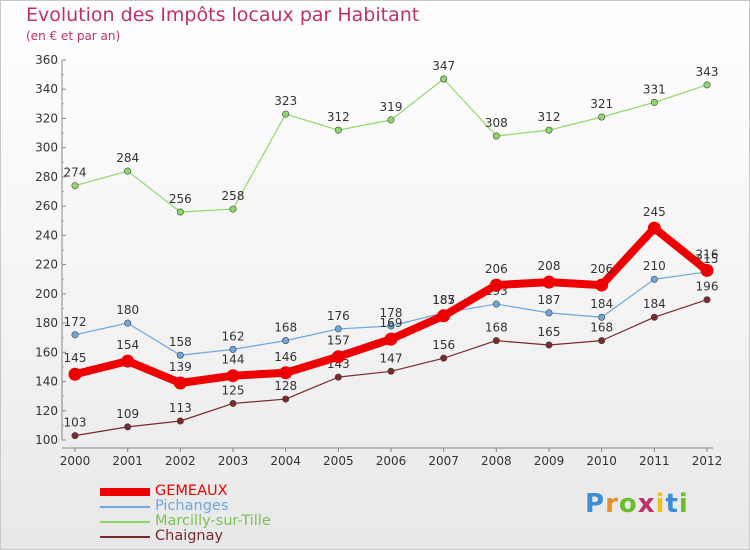  What do you see at coordinates (707, 461) in the screenshot?
I see `x-tick-label: 2012` at bounding box center [707, 461].